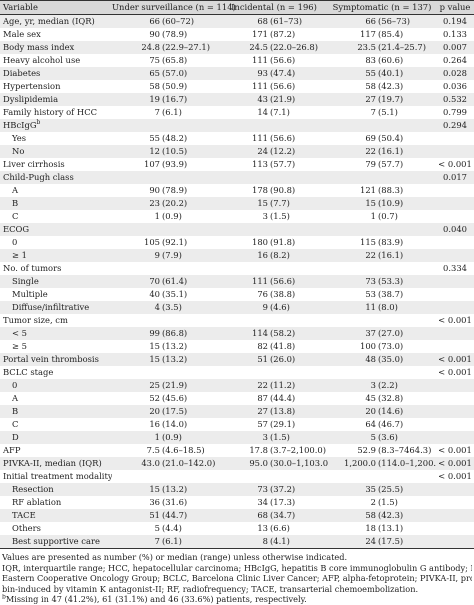 The width and height of the screenshot is (474, 605). I want to click on value-cell-c3: 1,200.0(114.0–1,200.0), so click(382, 463).